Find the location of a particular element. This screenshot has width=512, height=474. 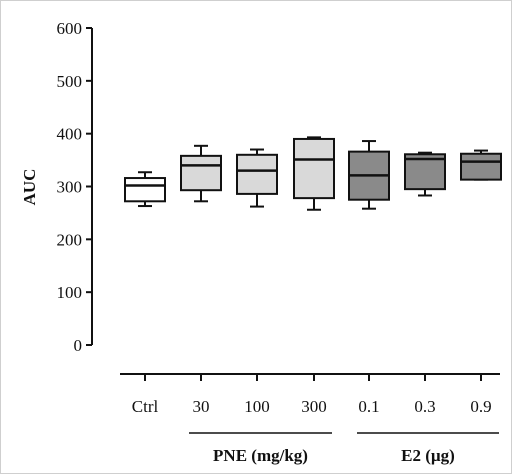

x-tick-label: 0.9 is located at coordinates (480, 406).